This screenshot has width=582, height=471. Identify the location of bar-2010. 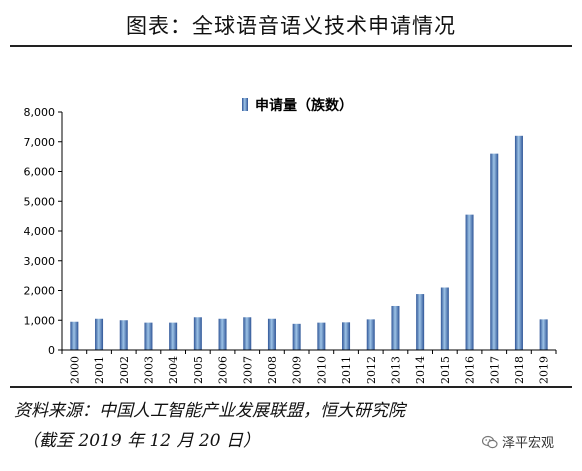
(321, 336).